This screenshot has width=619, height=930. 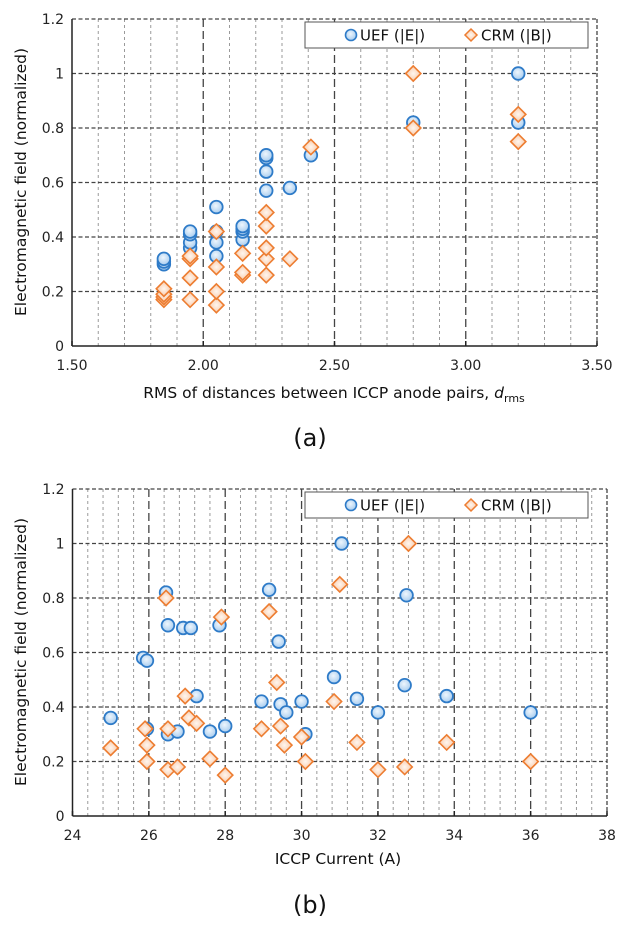 I want to click on x-tick-label: 38, so click(x=607, y=836).